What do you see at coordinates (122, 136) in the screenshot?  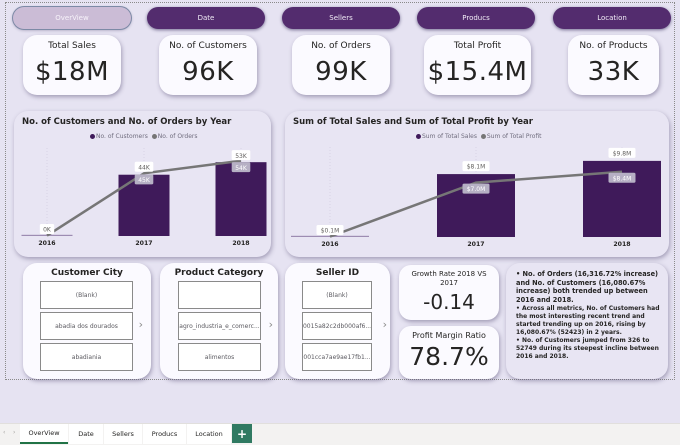 I see `legend-label-customers: No. of Customers` at bounding box center [122, 136].